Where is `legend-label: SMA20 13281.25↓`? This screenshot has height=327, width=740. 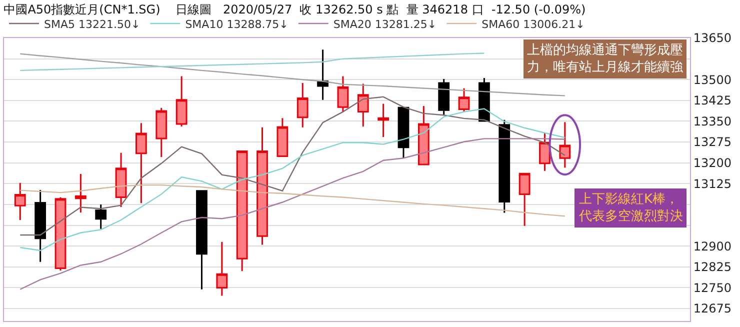 legend-label: SMA20 13281.25↓ is located at coordinates (385, 24).